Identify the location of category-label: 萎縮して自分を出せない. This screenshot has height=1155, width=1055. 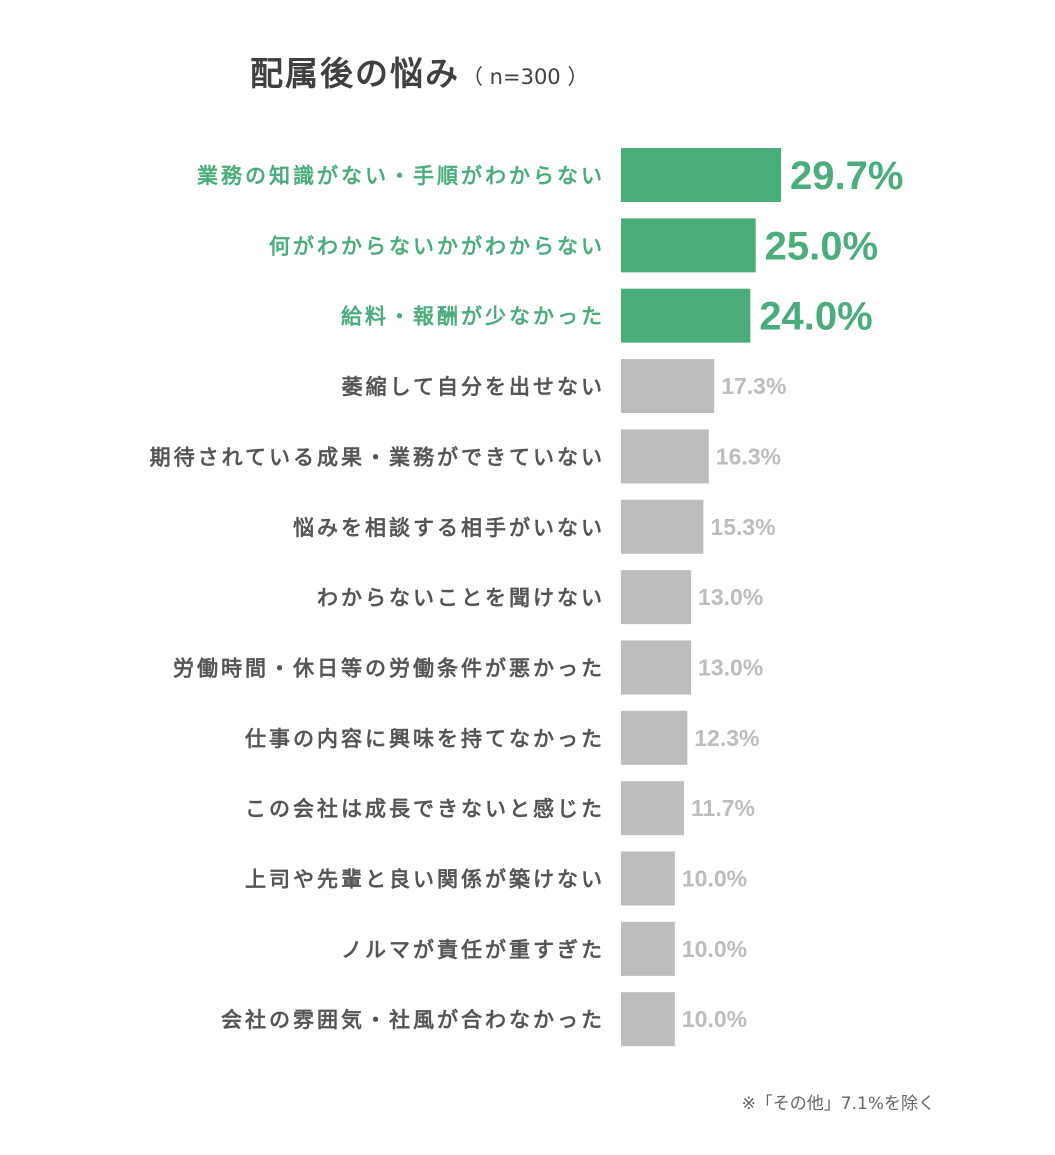
(473, 387).